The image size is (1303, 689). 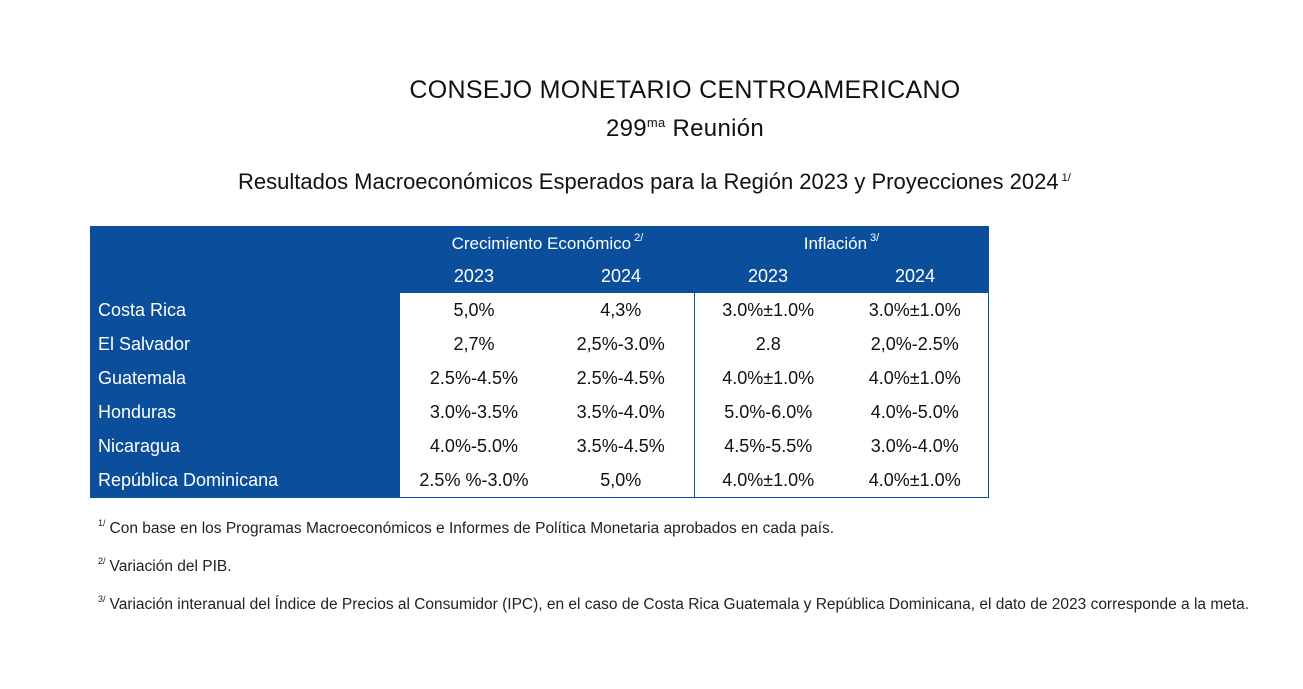 What do you see at coordinates (715, 128) in the screenshot?
I see `meeting-text: Reunión` at bounding box center [715, 128].